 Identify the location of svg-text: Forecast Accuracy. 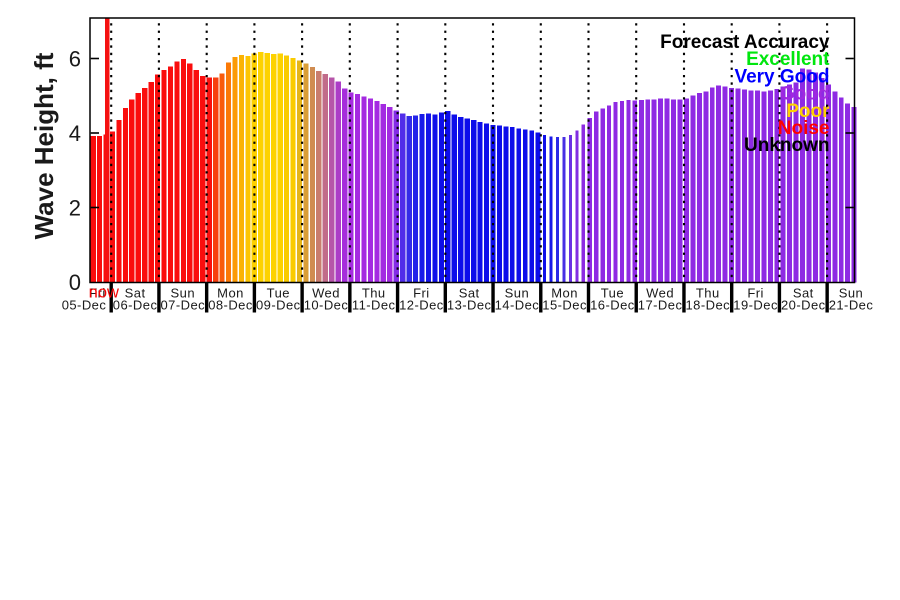
(745, 42).